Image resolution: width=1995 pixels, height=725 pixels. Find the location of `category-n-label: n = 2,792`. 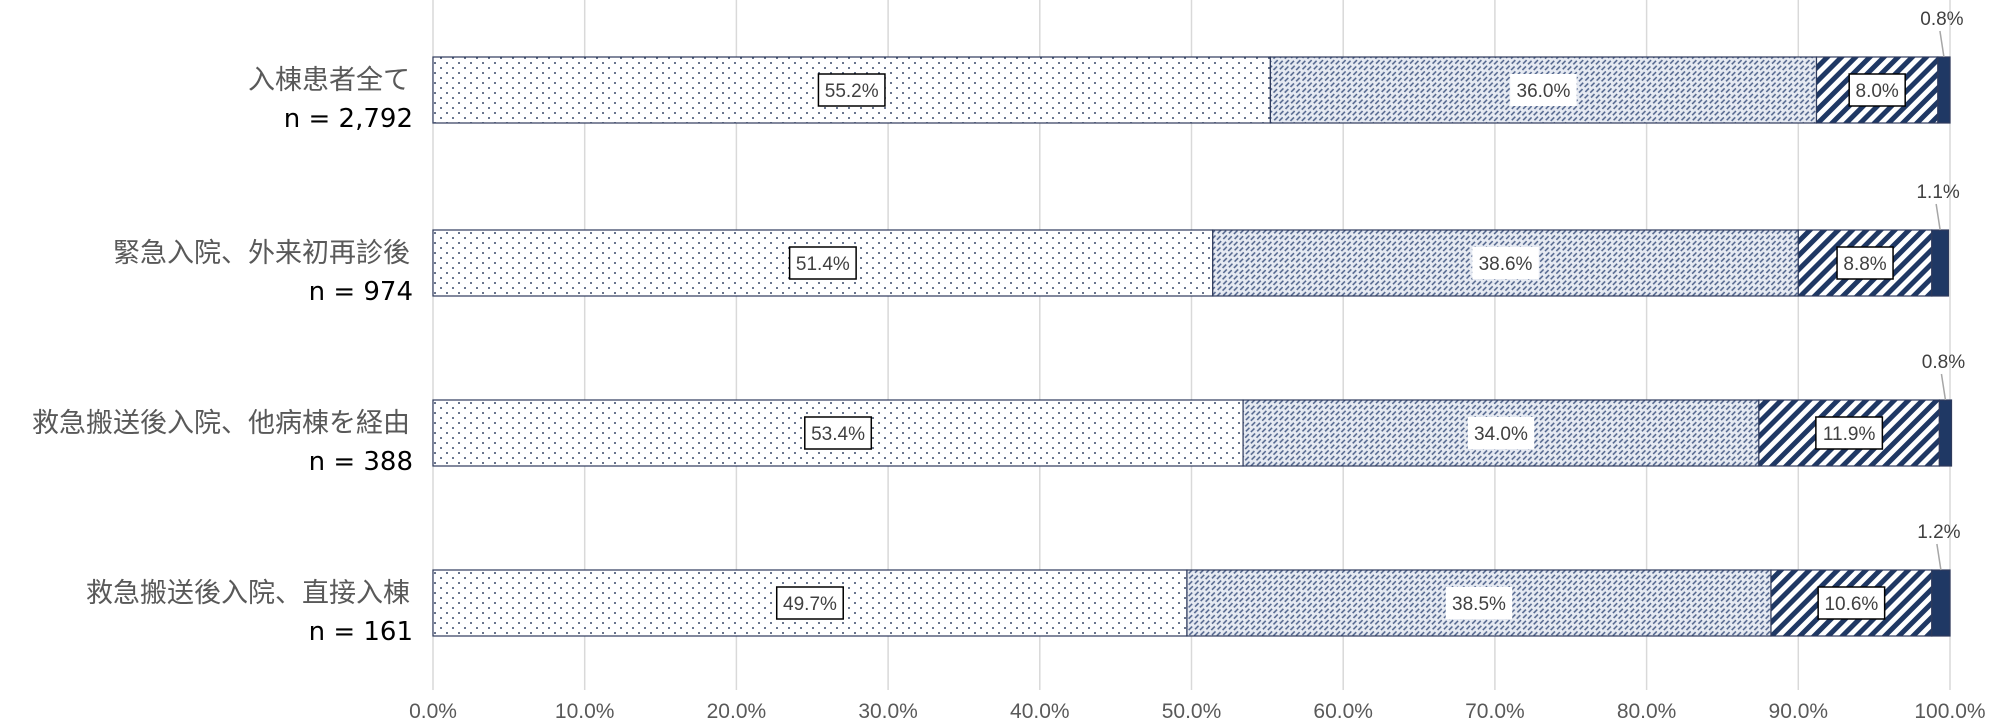

category-n-label: n = 2,792 is located at coordinates (348, 119).